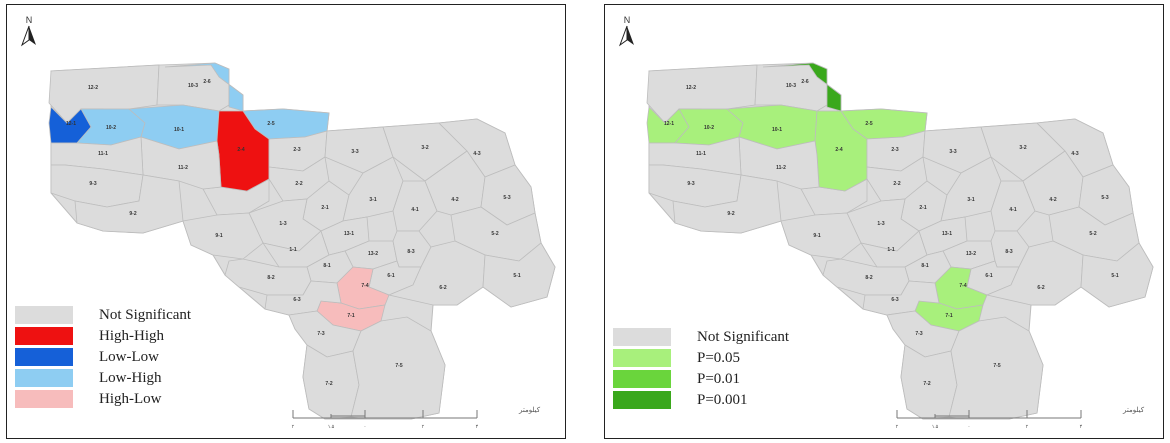 The height and width of the screenshot is (443, 1170). Describe the element at coordinates (442, 288) in the screenshot. I see `zone-label-6-2: 6-2` at that location.